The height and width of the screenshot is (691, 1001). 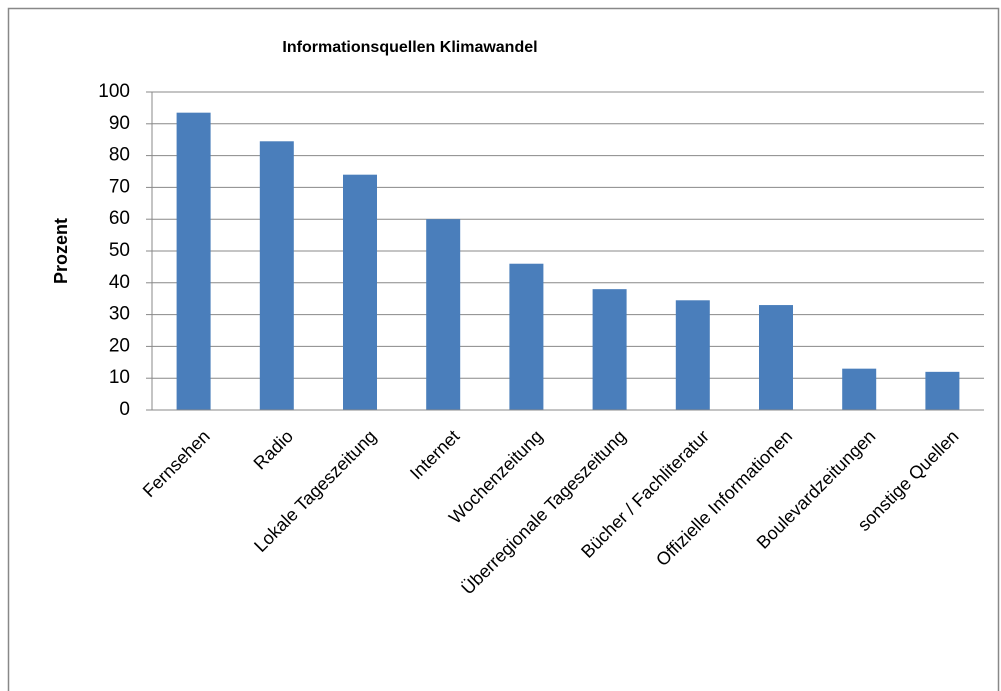 I want to click on y-tick-label: 10, so click(x=119, y=377).